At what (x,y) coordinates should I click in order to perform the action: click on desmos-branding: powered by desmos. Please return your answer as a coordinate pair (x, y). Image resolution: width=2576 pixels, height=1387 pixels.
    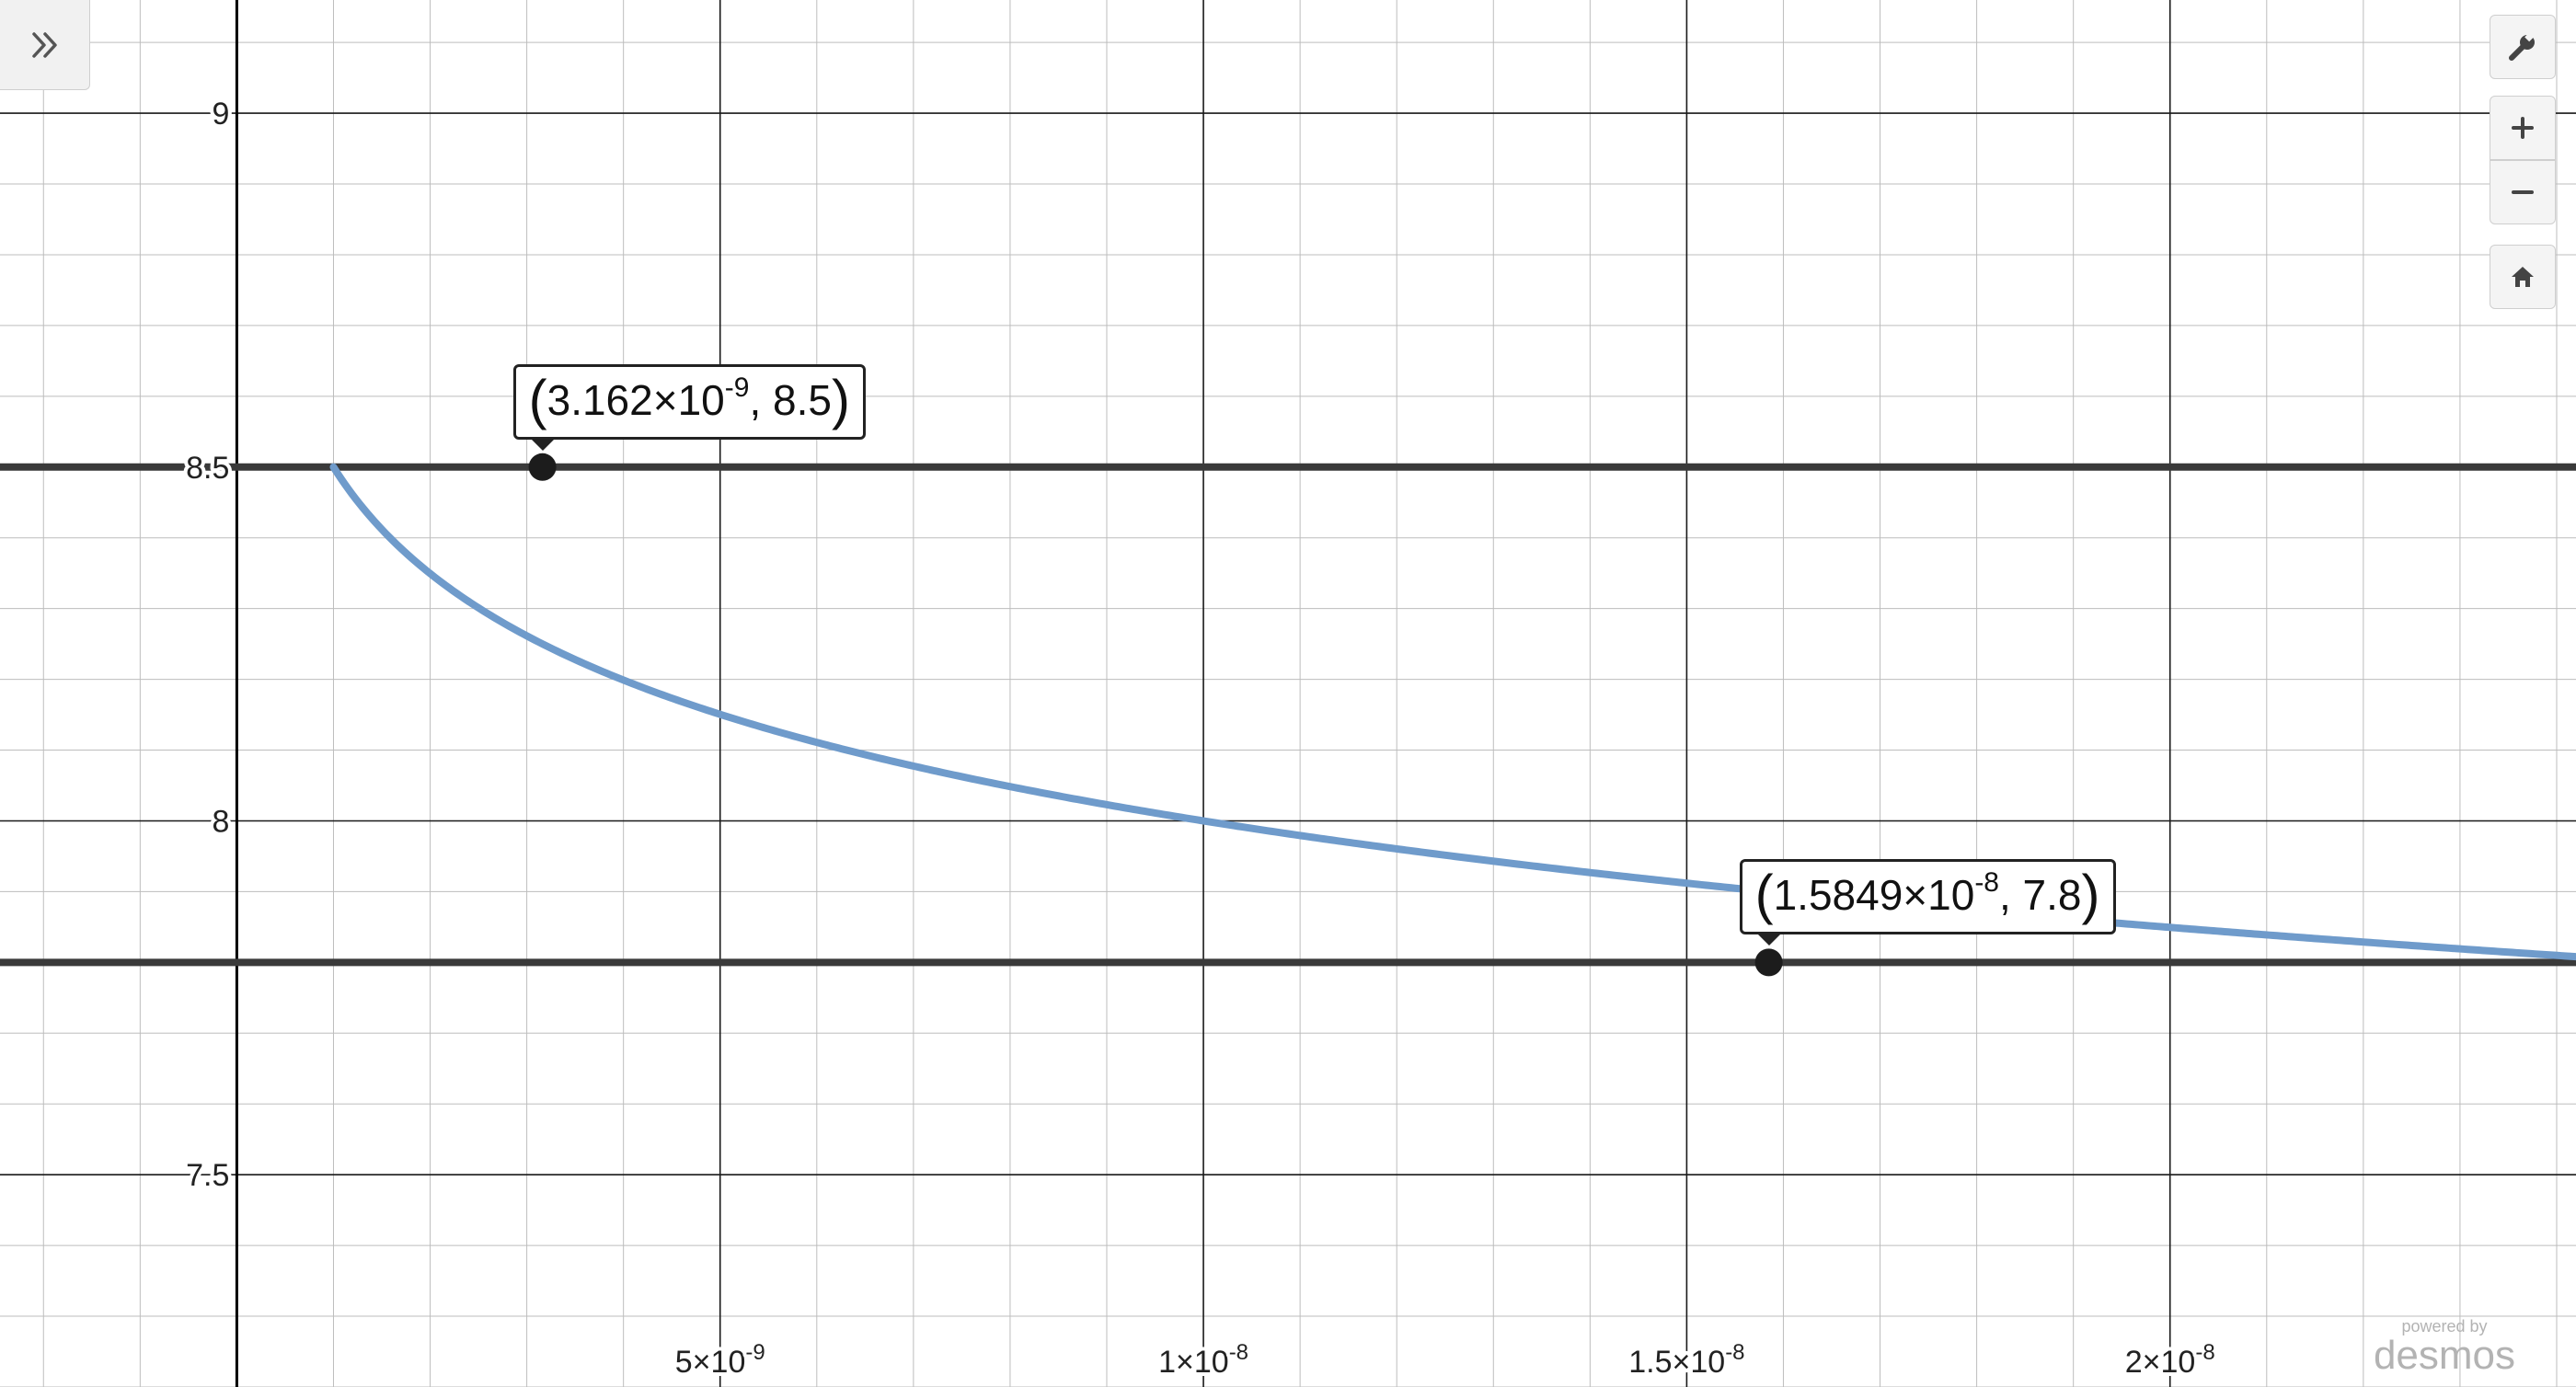
    Looking at the image, I should click on (2444, 1346).